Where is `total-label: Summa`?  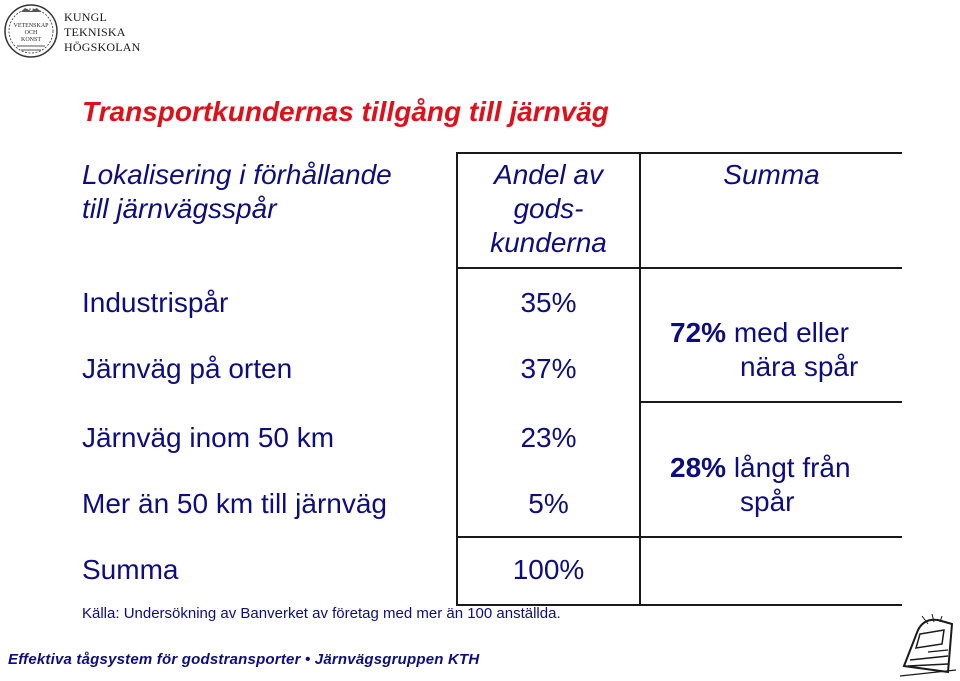
total-label: Summa is located at coordinates (130, 569).